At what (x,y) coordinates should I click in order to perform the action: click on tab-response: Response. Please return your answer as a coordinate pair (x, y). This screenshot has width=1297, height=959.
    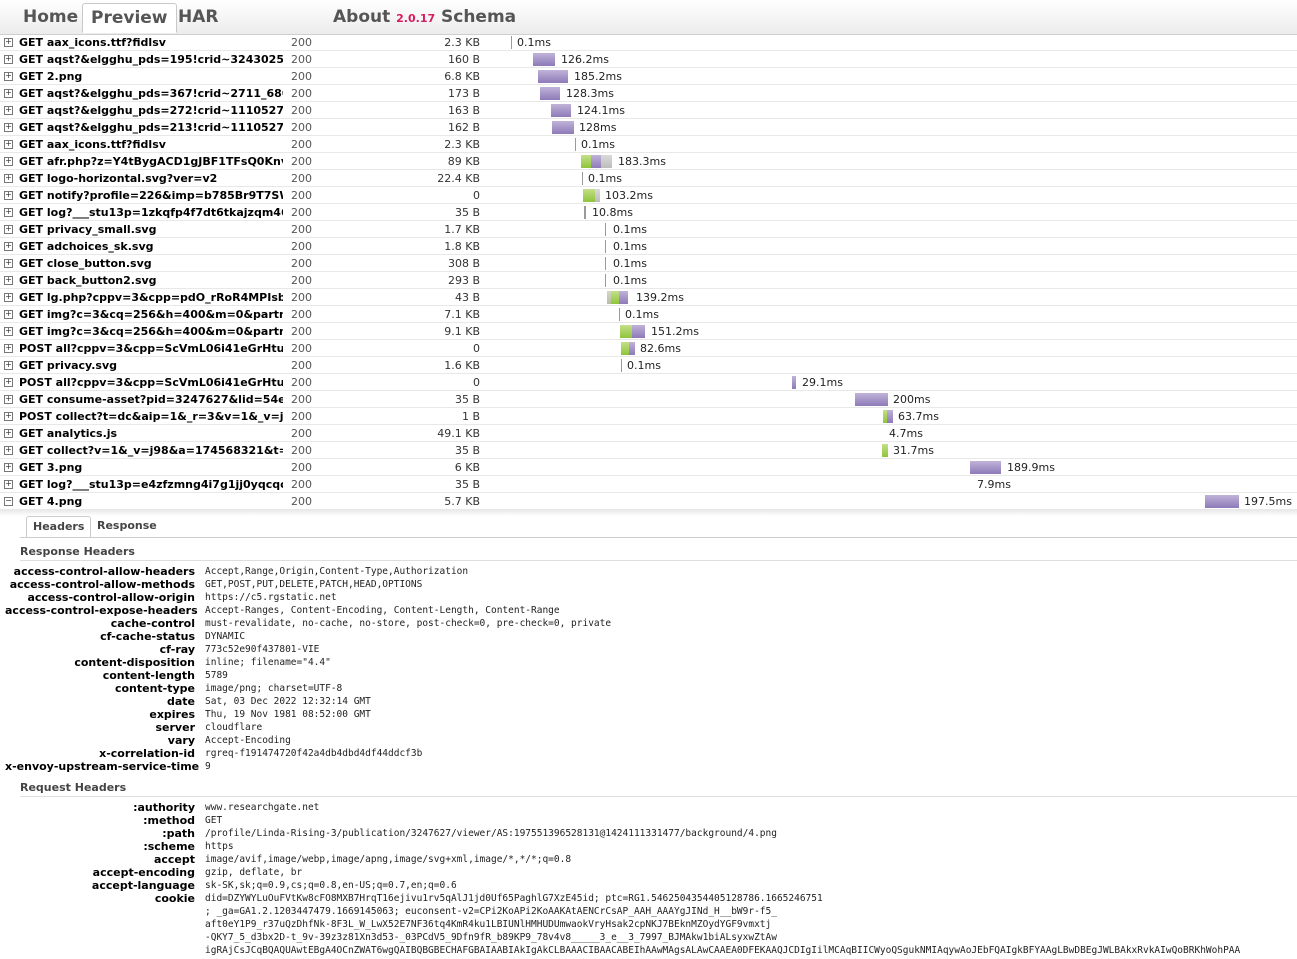
    Looking at the image, I should click on (127, 525).